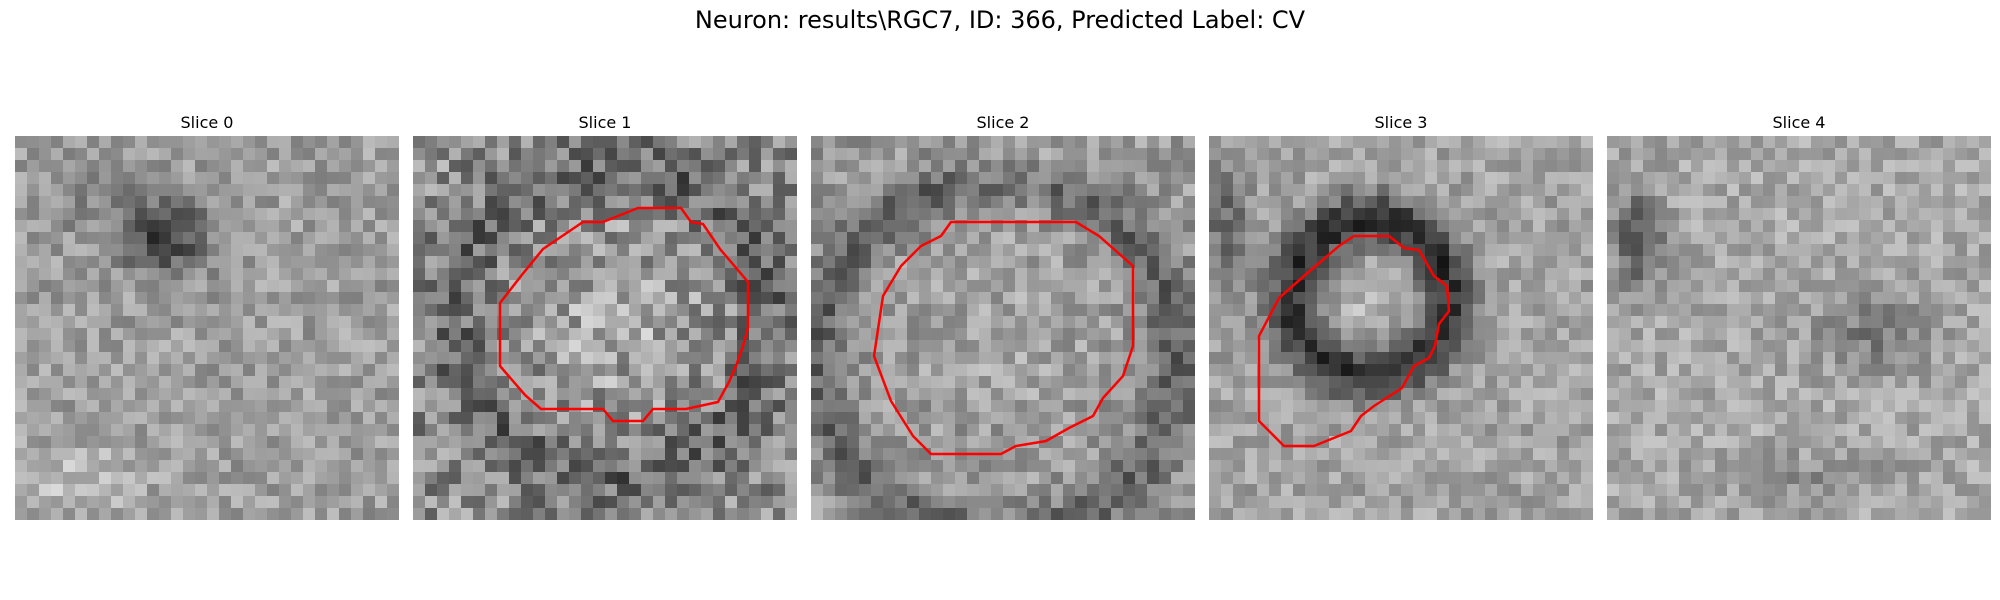 The width and height of the screenshot is (2000, 600). I want to click on slice-panel-3: Slice 3, so click(1401, 315).